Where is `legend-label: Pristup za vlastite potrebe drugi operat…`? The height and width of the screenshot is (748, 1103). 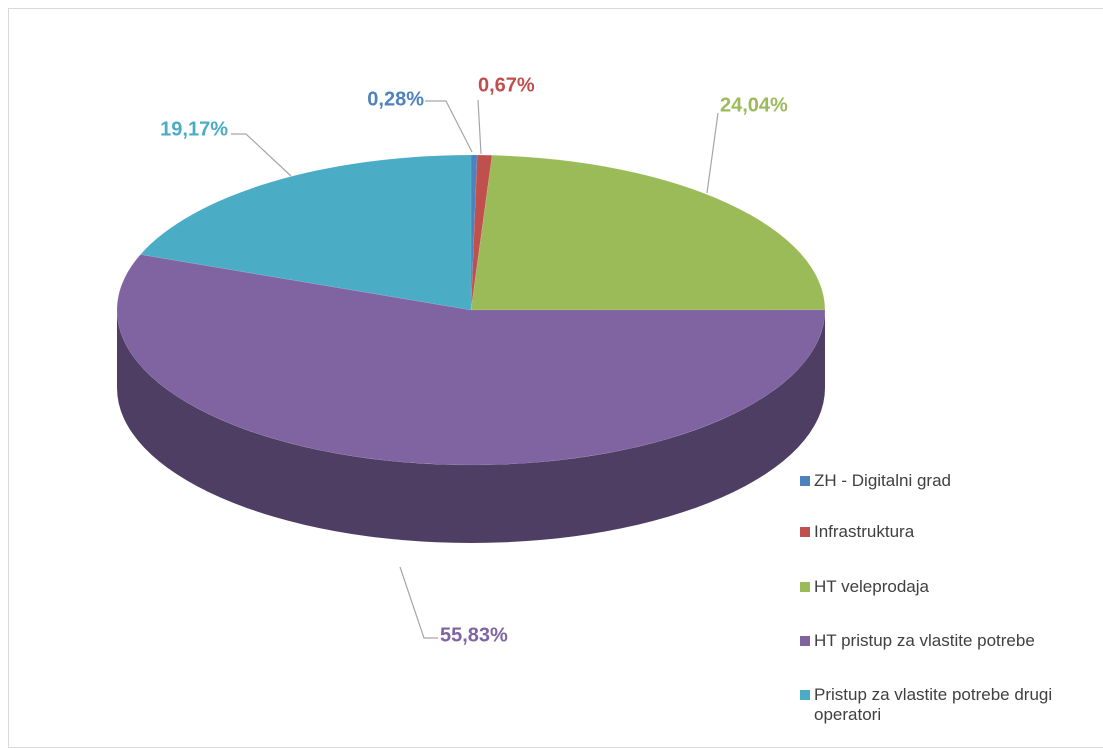 legend-label: Pristup za vlastite potrebe drugi operat… is located at coordinates (933, 704).